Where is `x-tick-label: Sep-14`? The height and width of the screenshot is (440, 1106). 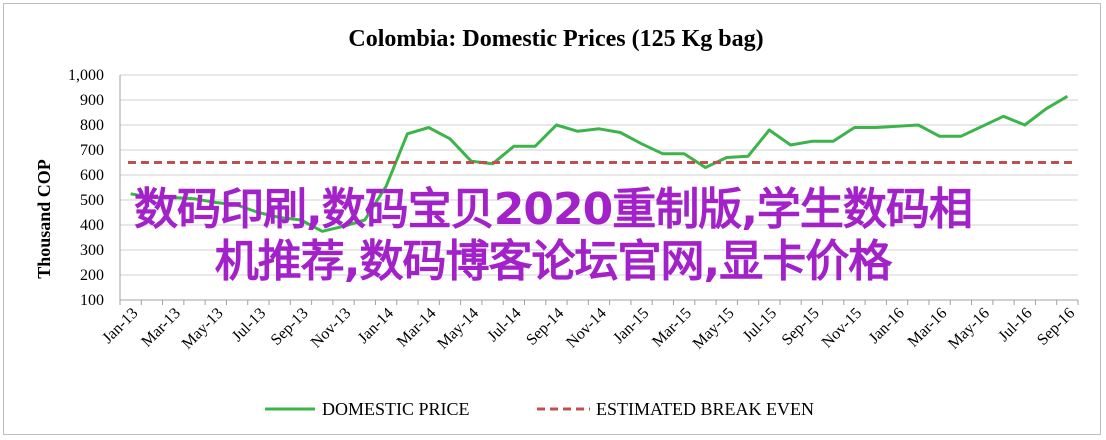
x-tick-label: Sep-14 is located at coordinates (545, 327).